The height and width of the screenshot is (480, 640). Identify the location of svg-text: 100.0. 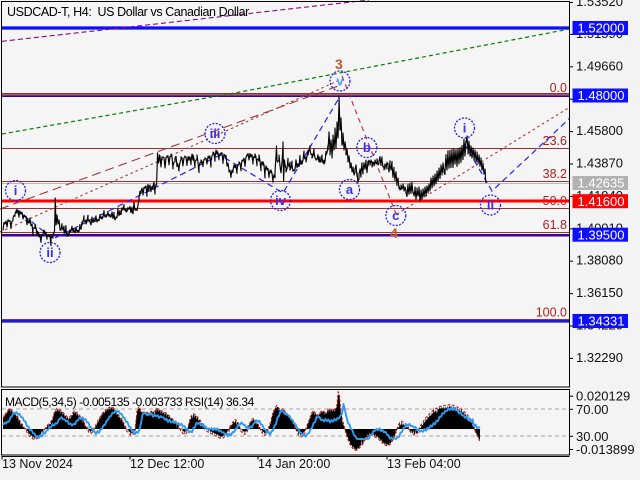
(551, 313).